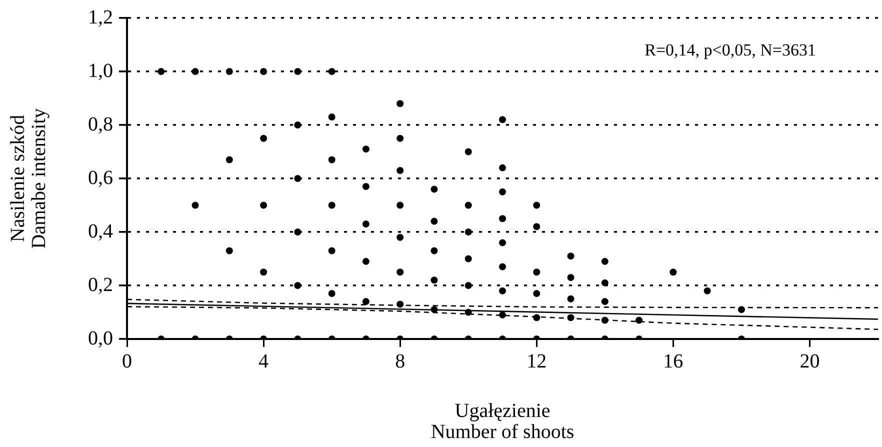  Describe the element at coordinates (100, 177) in the screenshot. I see `y-tick-label: 0,6` at that location.